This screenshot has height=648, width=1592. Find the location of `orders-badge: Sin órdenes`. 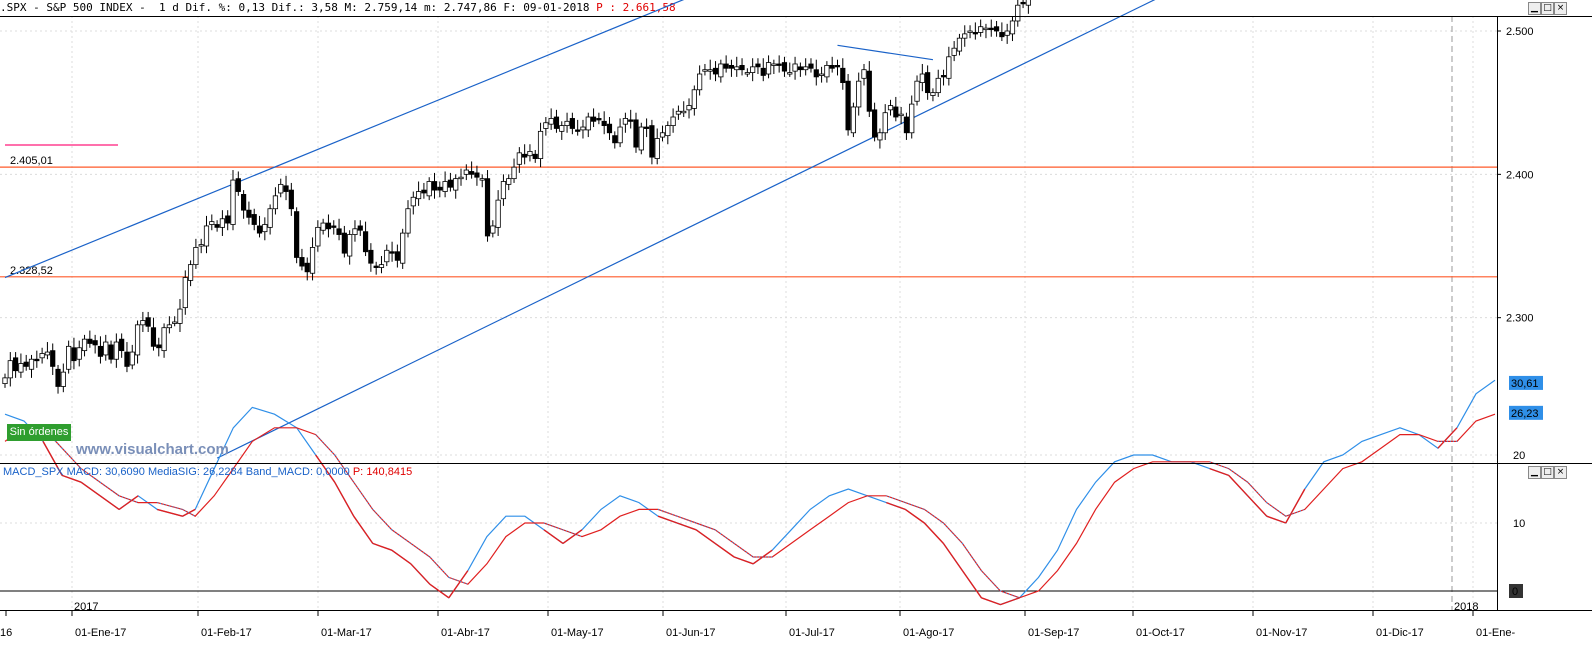

orders-badge: Sin órdenes is located at coordinates (39, 432).